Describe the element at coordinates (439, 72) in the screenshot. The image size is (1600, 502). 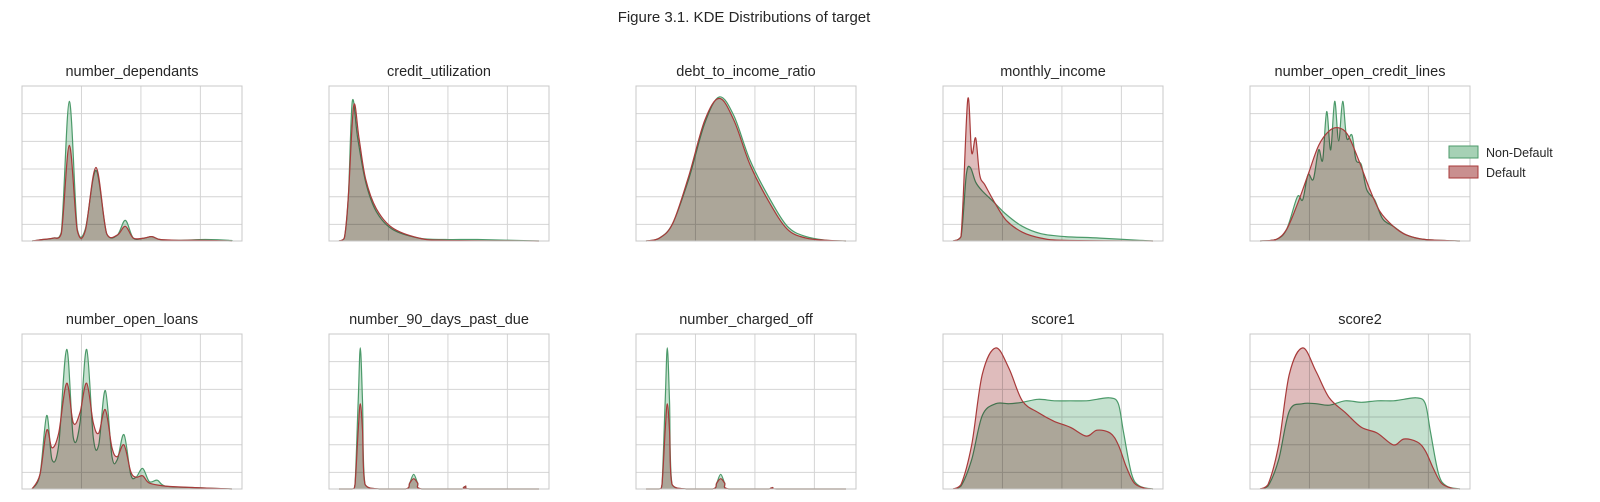
I see `panel-title-credit-utilization: credit_utilization` at that location.